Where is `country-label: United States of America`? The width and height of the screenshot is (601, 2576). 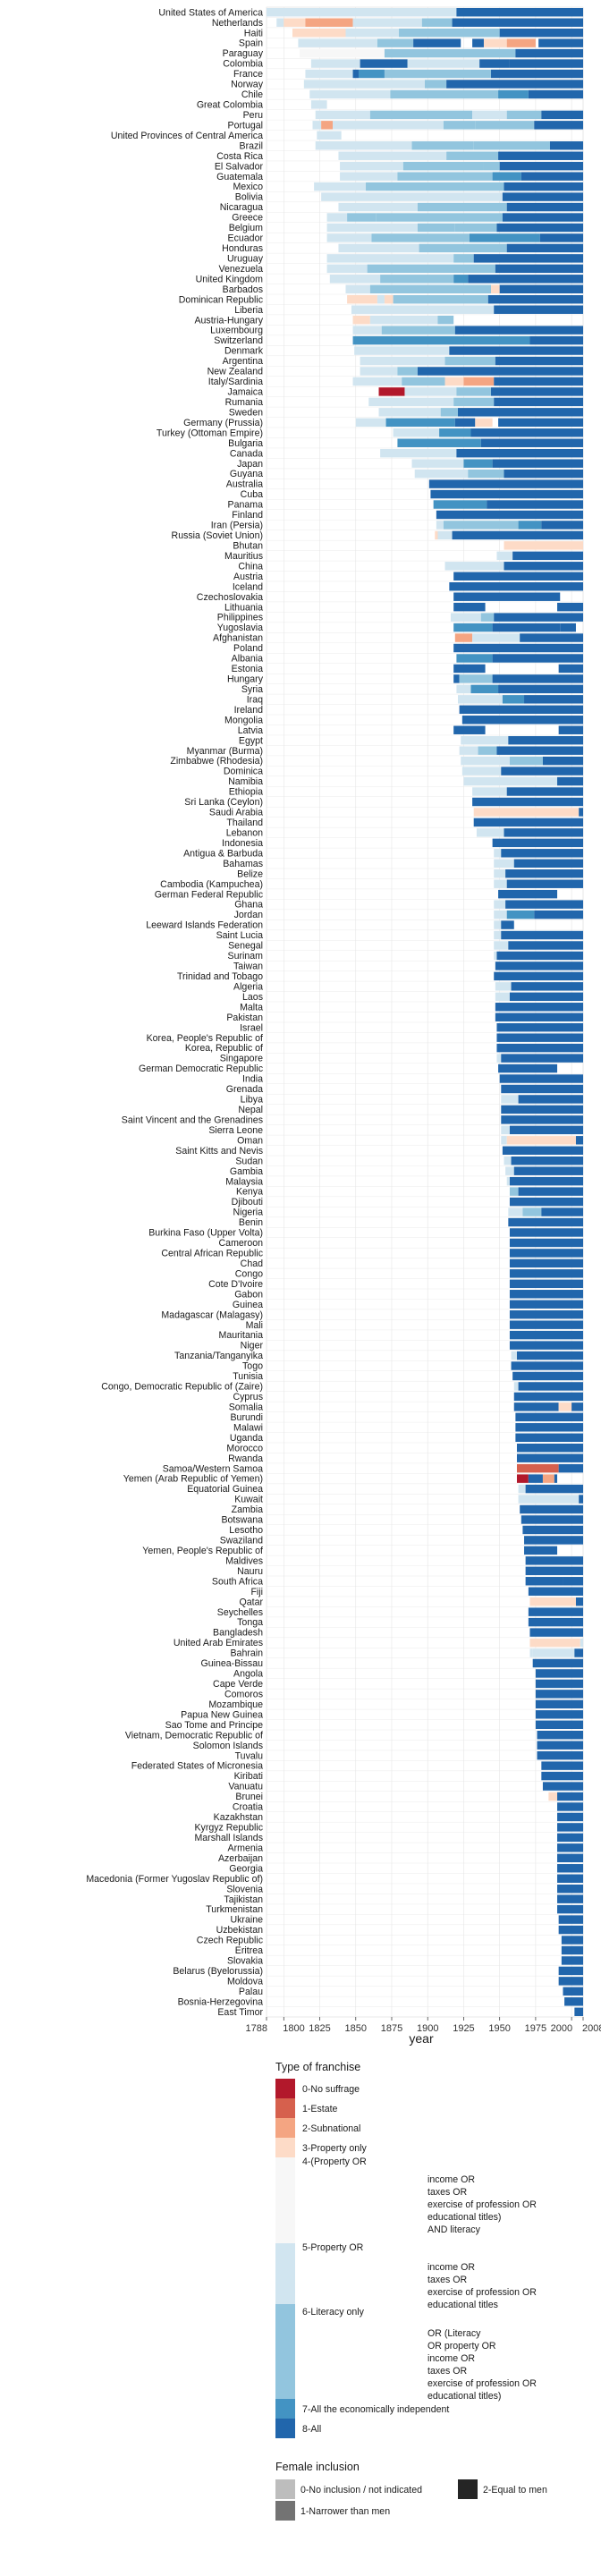 country-label: United States of America is located at coordinates (210, 12).